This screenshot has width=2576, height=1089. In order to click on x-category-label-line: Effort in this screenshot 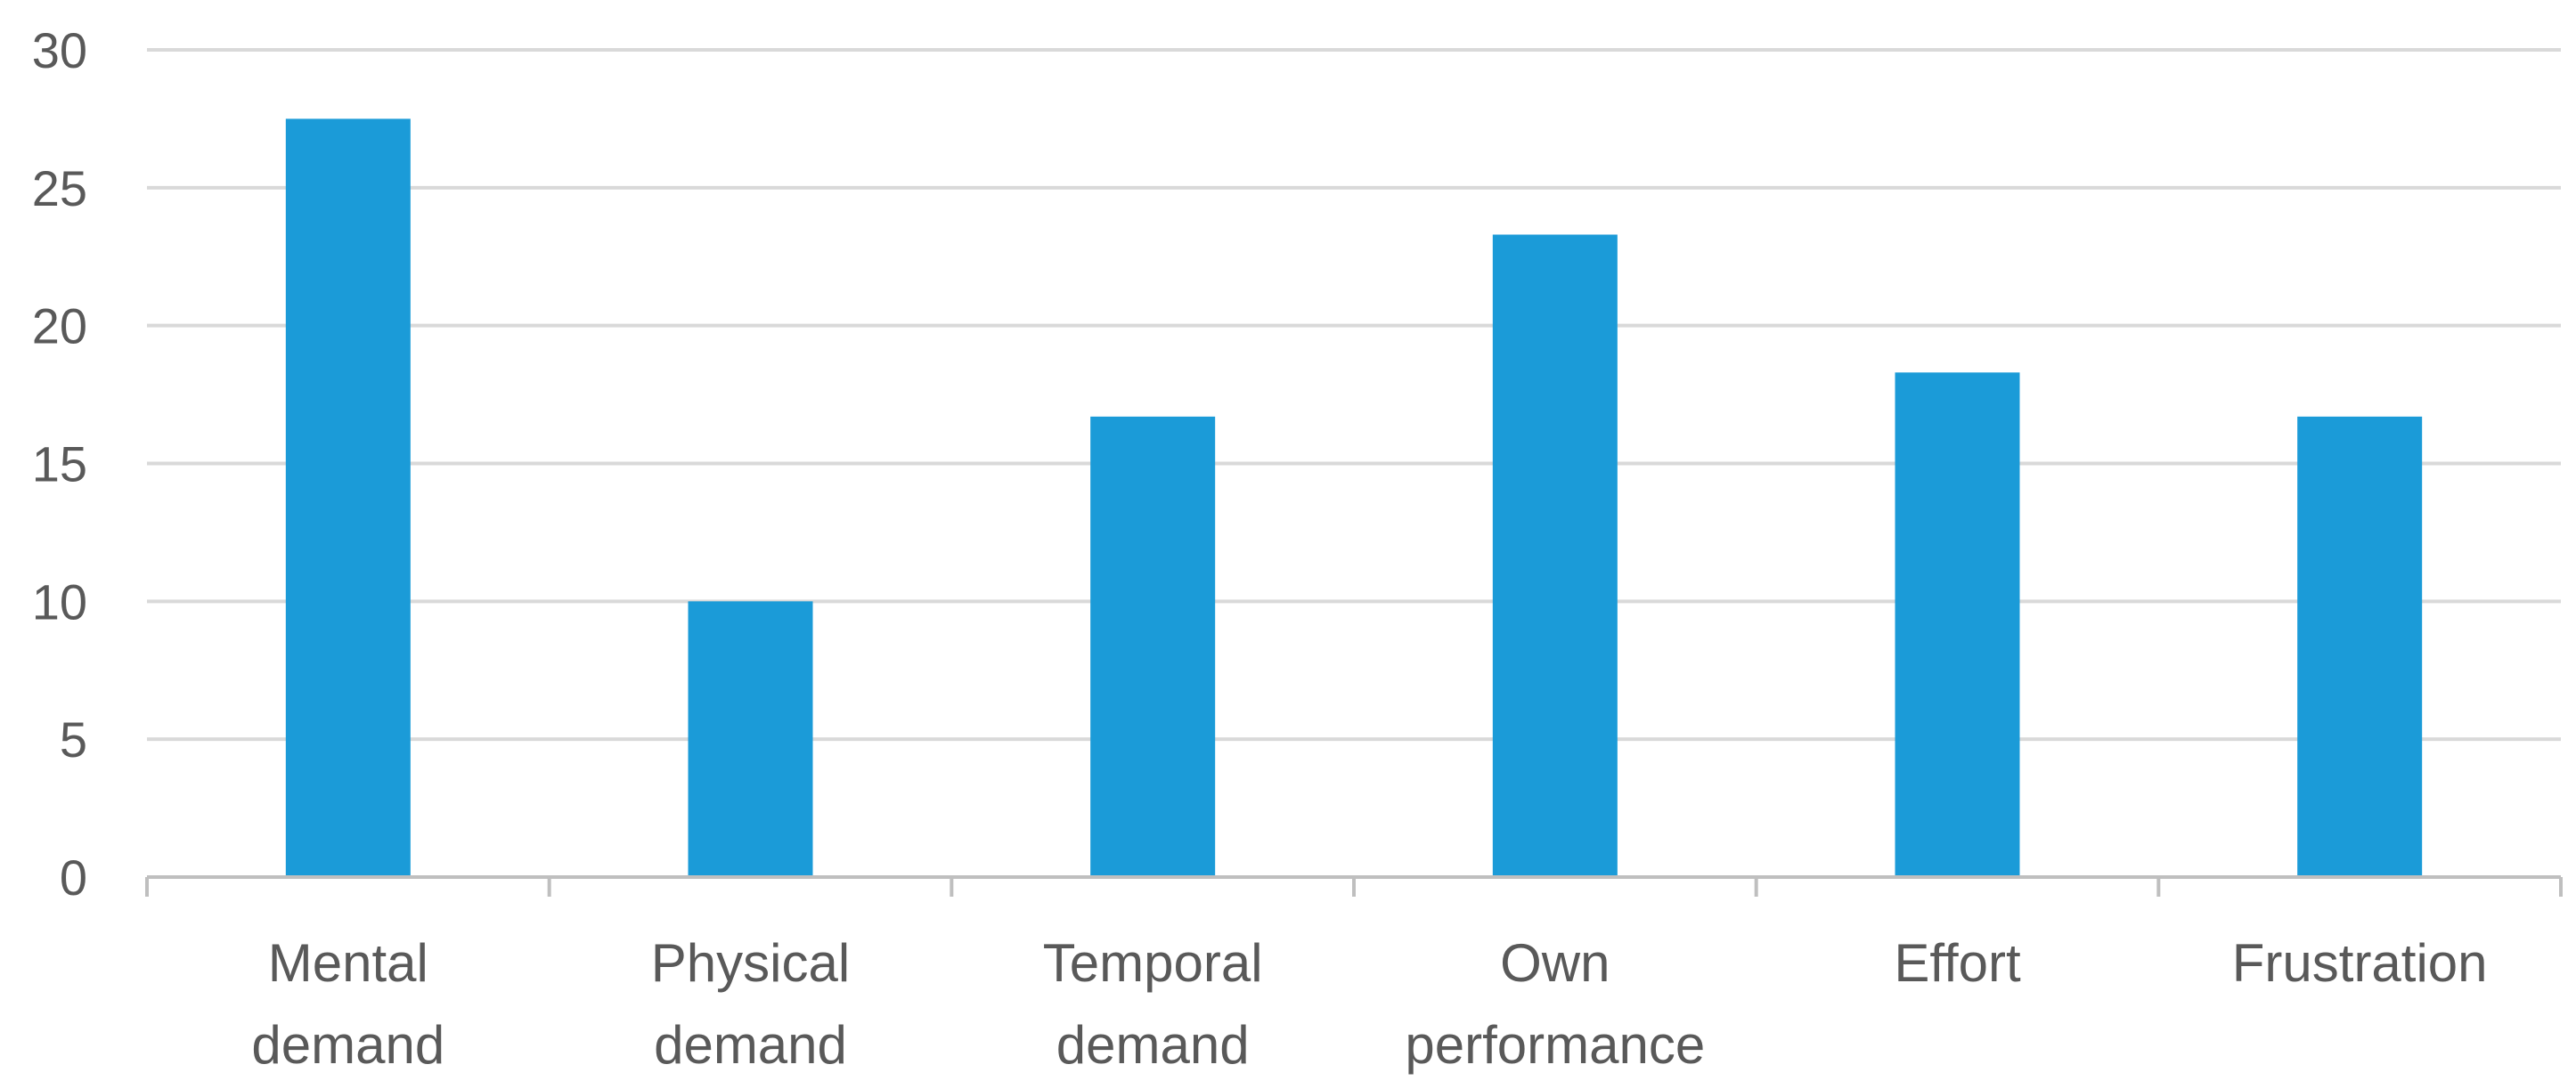, I will do `click(1958, 963)`.